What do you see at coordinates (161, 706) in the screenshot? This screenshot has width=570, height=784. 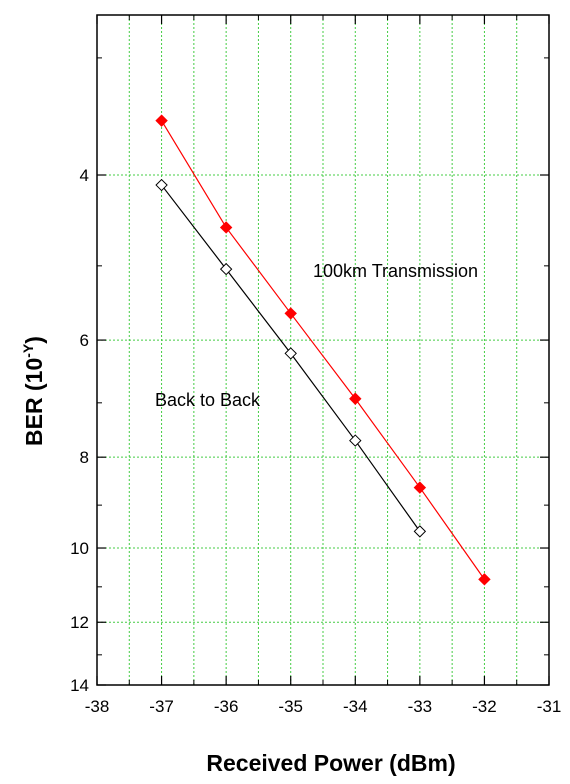 I see `x-tick-label: -37` at bounding box center [161, 706].